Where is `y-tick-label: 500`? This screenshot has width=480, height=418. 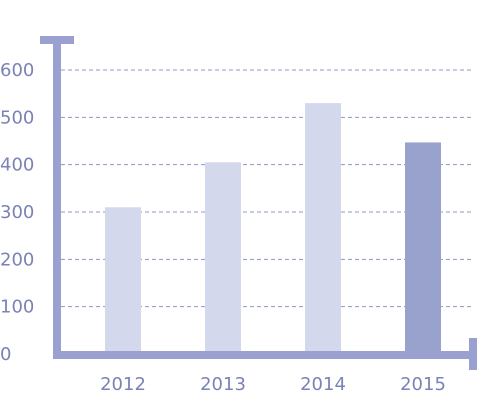
y-tick-label: 500 is located at coordinates (17, 117).